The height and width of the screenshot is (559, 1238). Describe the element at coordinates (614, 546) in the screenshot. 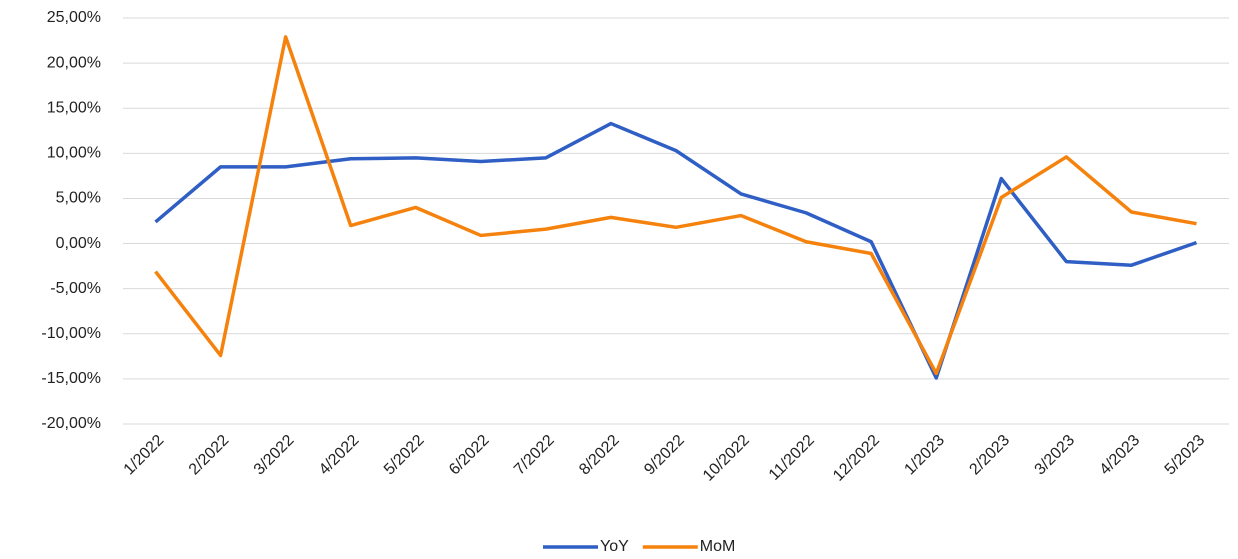

I see `legend-label: YoY` at that location.